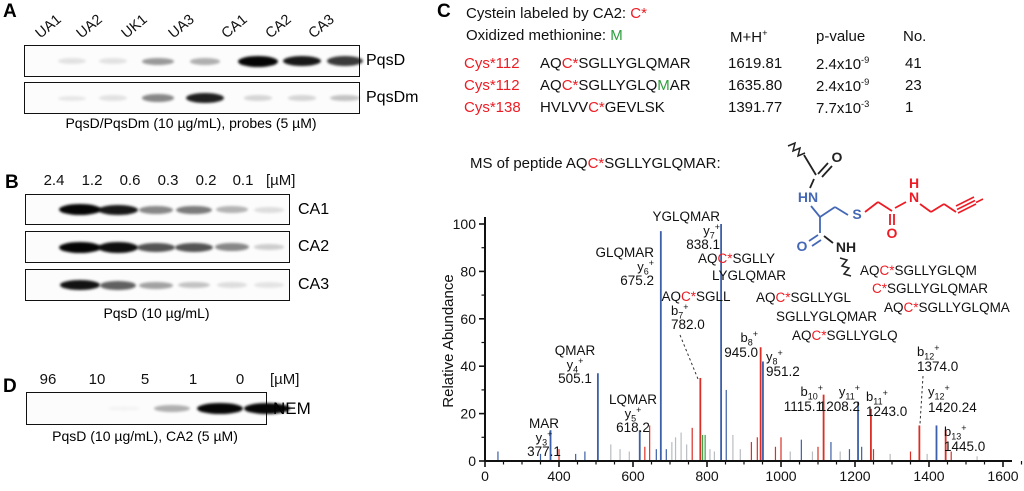 The height and width of the screenshot is (491, 1024). I want to click on panel-d-caption: PqsD (10 µg/mL), CA2 (5 µM), so click(145, 436).